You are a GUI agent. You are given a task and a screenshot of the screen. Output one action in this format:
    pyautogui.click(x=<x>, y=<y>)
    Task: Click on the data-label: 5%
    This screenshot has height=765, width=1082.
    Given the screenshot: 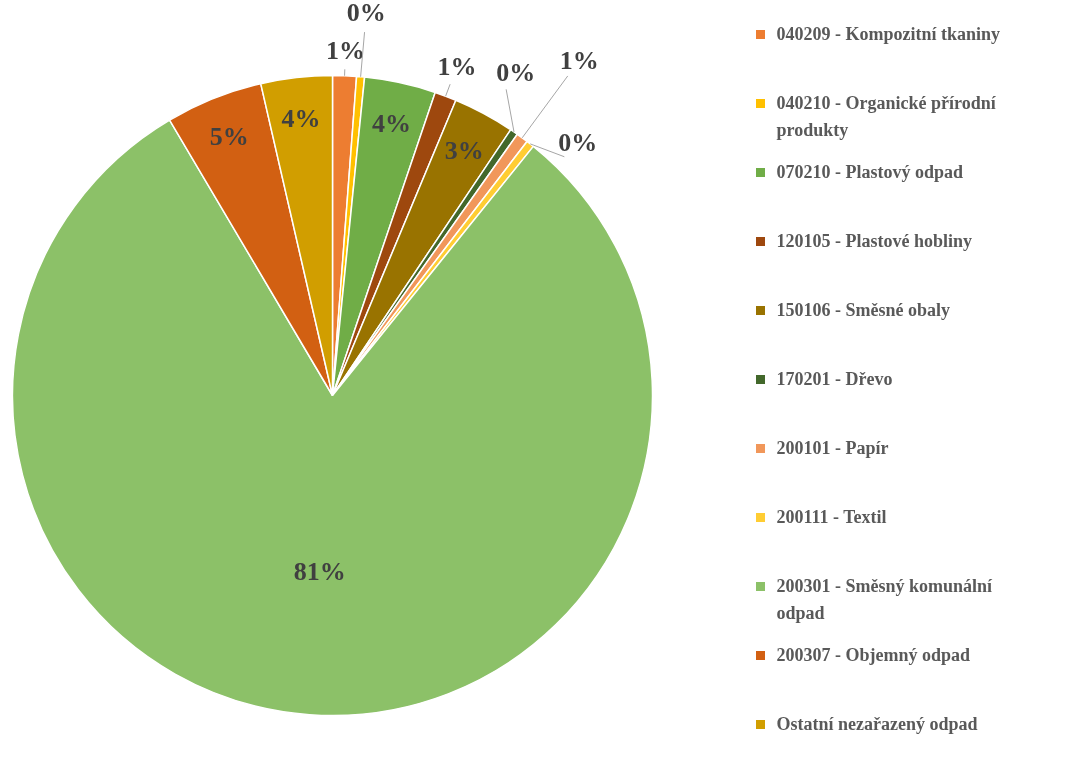 What is the action you would take?
    pyautogui.click(x=229, y=137)
    